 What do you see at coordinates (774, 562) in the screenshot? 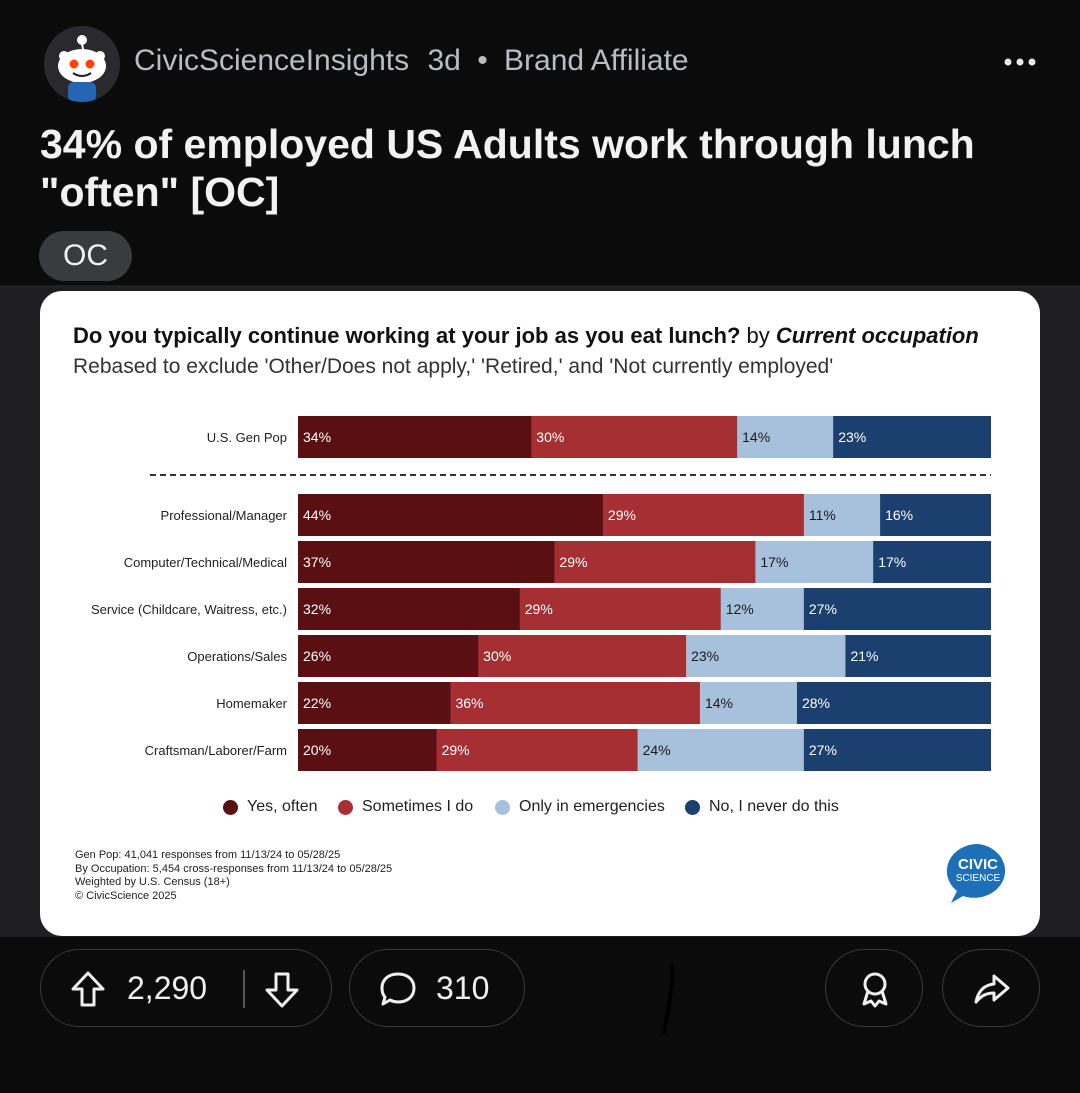
I see `data-label-computer-technical-medical-only-in-emergencies: 17%` at bounding box center [774, 562].